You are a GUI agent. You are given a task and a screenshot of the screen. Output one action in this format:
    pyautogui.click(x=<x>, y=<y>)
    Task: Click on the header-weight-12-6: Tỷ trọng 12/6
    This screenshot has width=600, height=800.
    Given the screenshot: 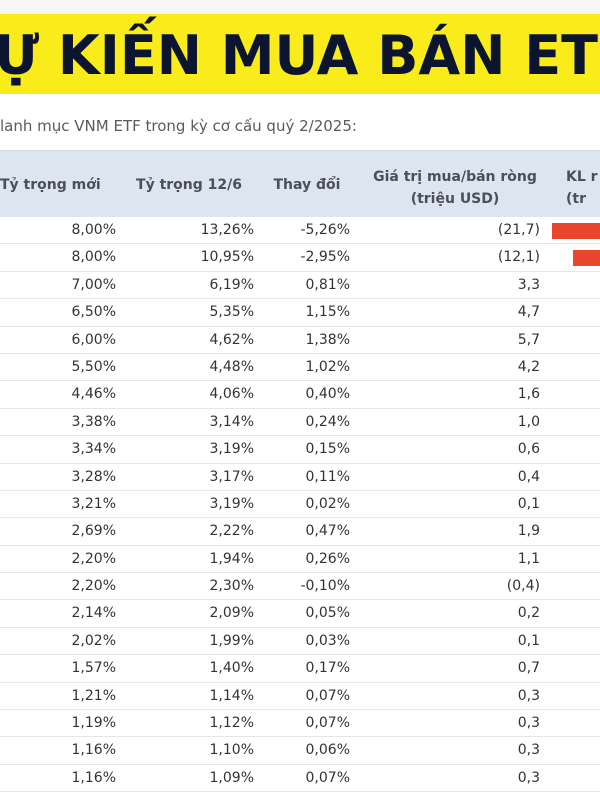 What is the action you would take?
    pyautogui.click(x=189, y=185)
    